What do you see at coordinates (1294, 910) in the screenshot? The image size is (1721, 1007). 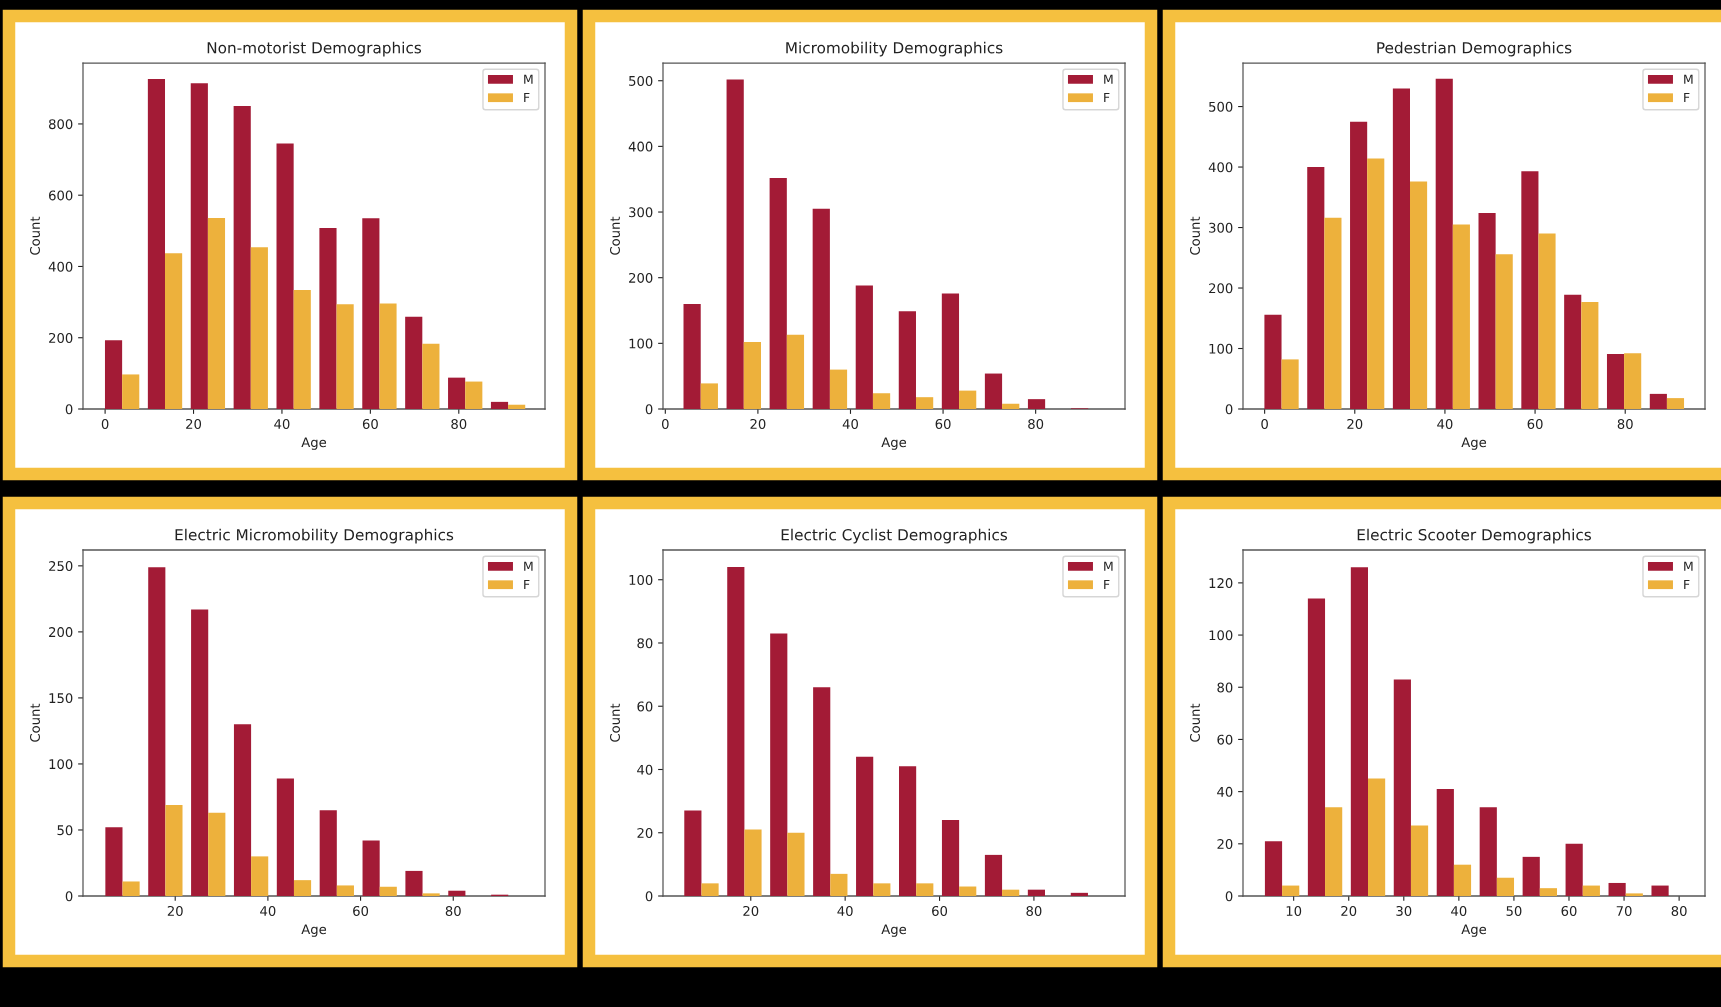 I see `x-tick-label: 10` at bounding box center [1294, 910].